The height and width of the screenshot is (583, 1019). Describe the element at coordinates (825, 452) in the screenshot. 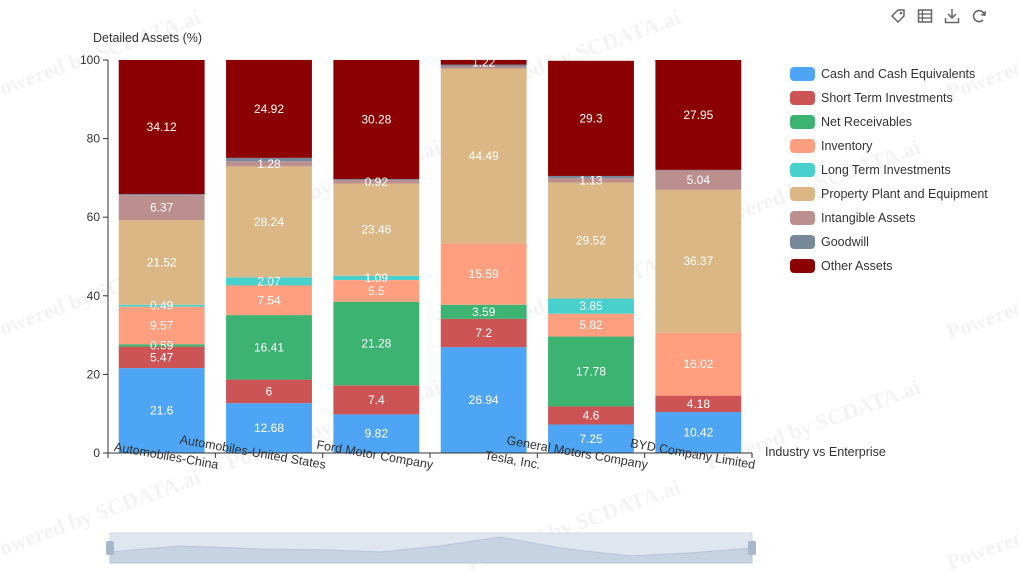

I see `x-axis-title: Industry vs Enterprise` at that location.